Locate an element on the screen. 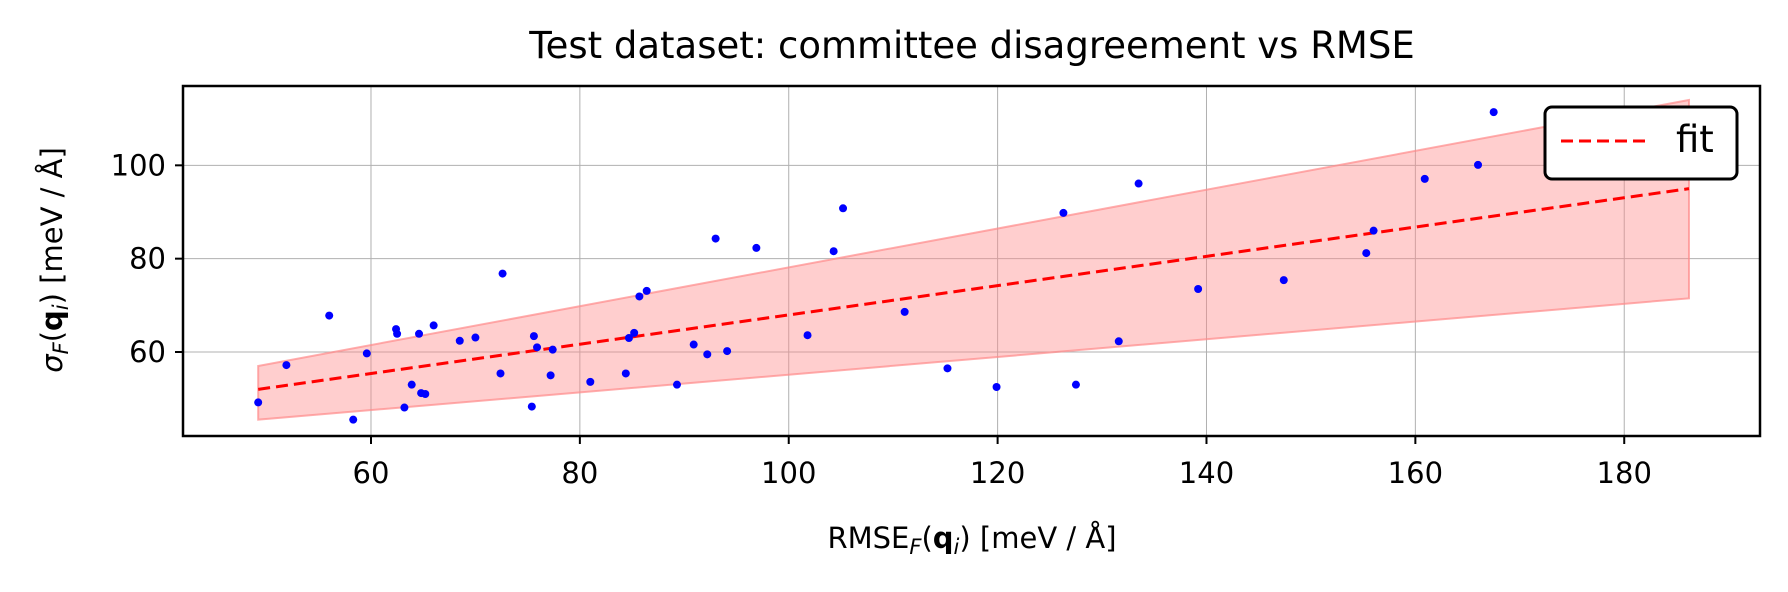 This screenshot has width=1788, height=592. x-tick-label: 180 is located at coordinates (1624, 473).